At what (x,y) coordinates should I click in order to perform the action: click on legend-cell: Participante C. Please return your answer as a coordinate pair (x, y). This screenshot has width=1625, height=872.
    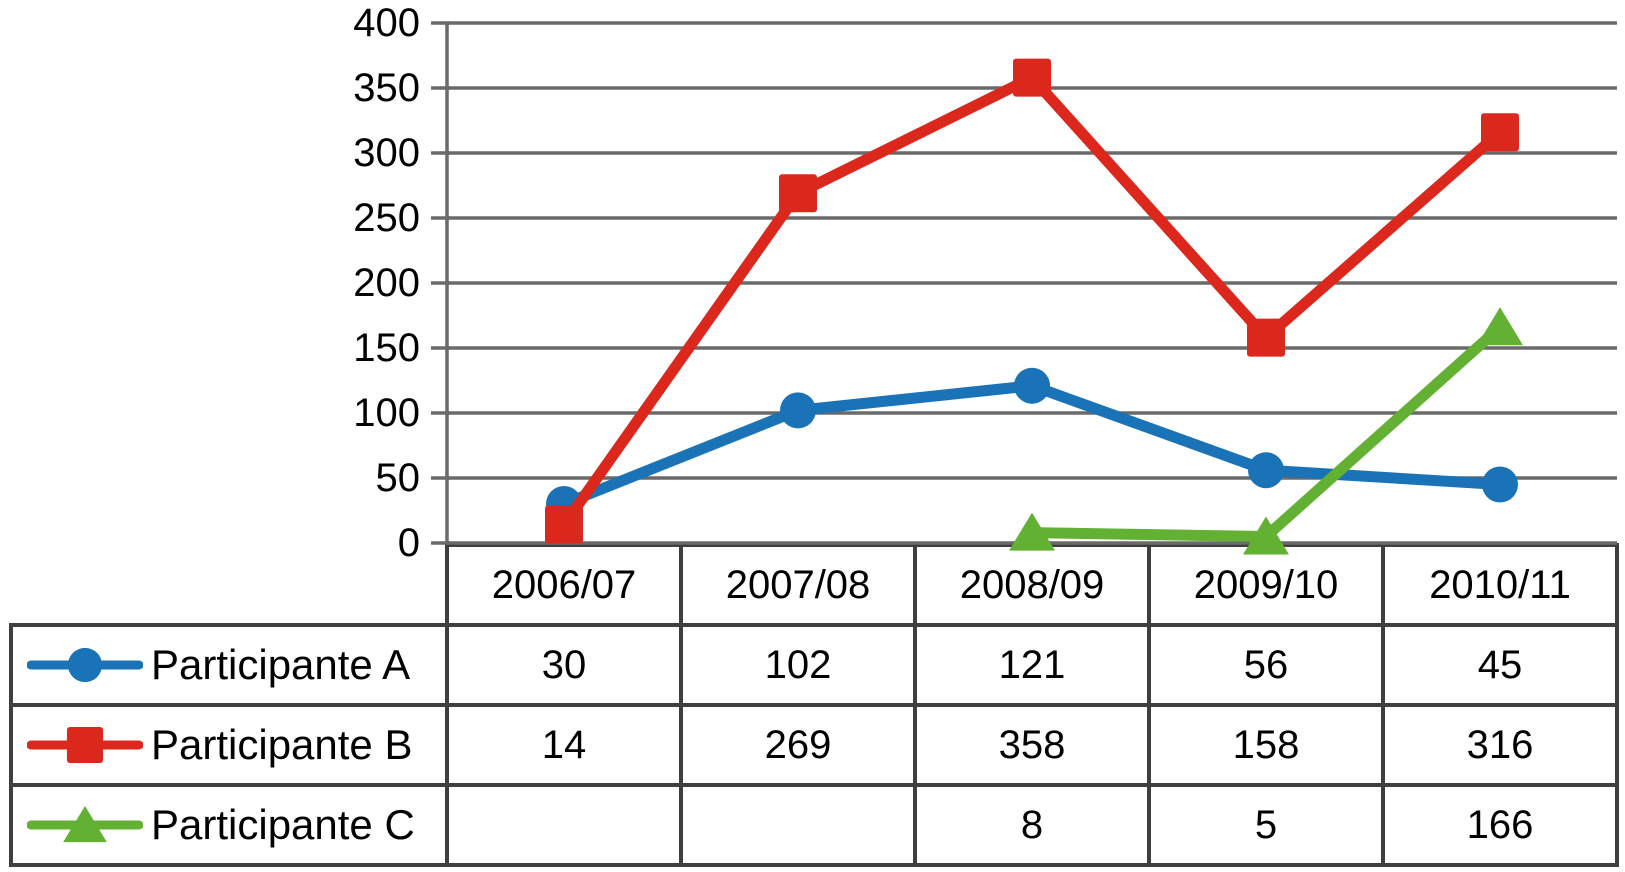
    Looking at the image, I should click on (229, 825).